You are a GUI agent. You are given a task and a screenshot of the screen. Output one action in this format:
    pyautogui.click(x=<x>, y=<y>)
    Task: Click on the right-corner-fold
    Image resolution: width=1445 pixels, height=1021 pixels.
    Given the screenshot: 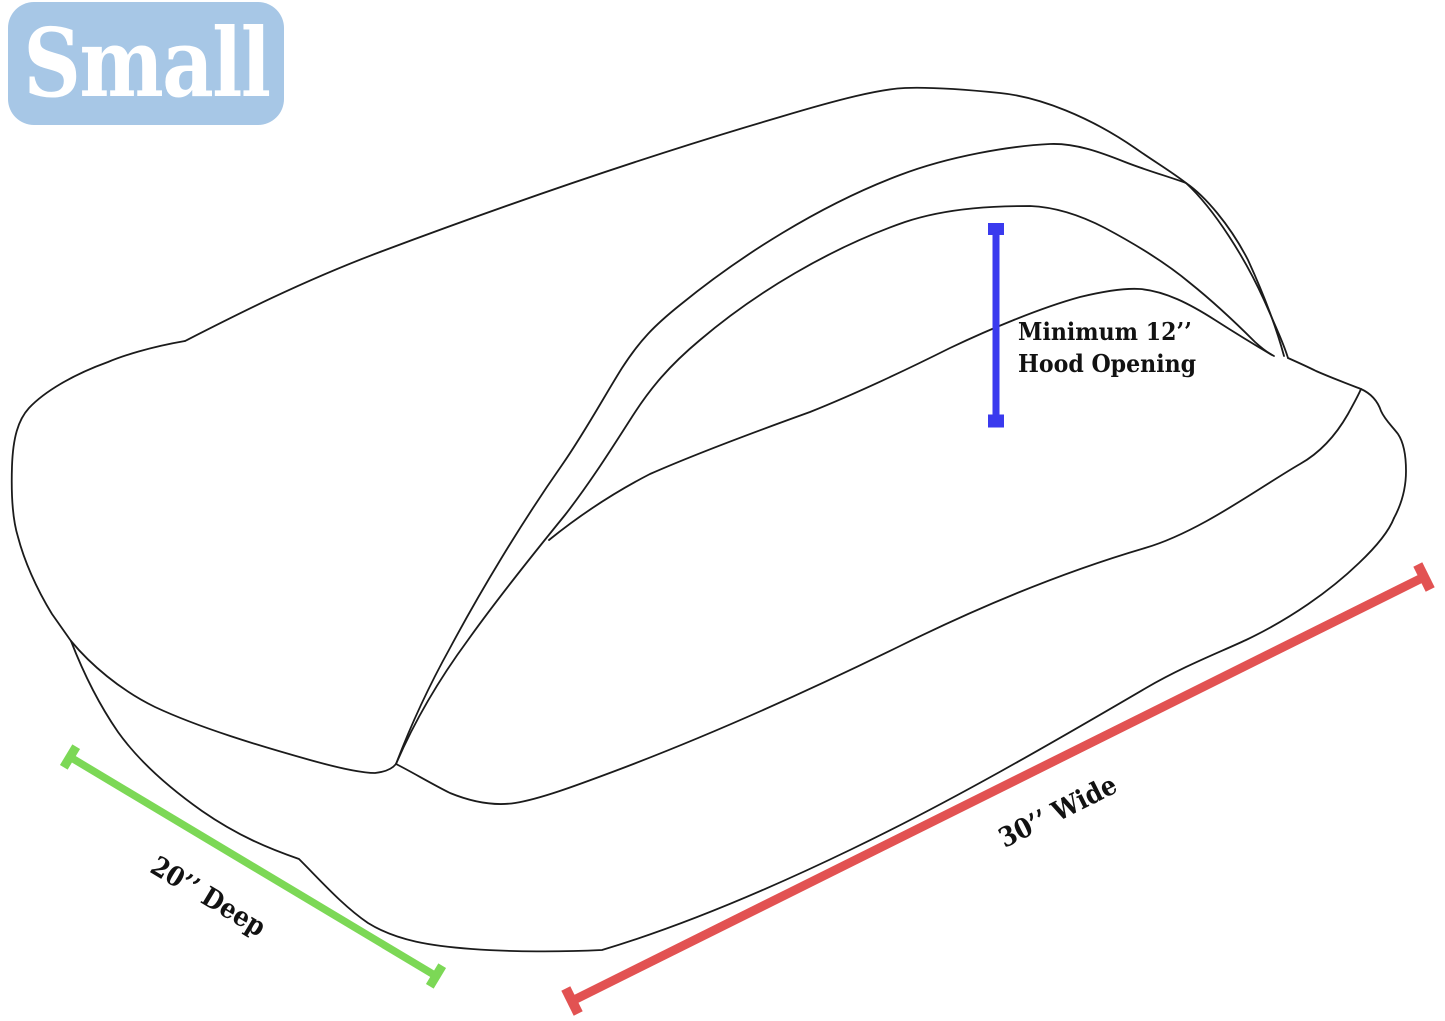 What is the action you would take?
    pyautogui.click(x=1347, y=438)
    